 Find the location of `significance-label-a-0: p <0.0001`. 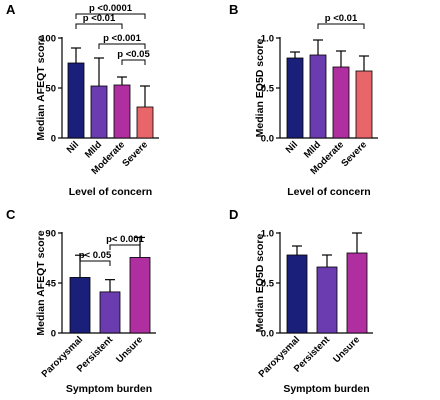

significance-label-a-0: p <0.0001 is located at coordinates (111, 8).